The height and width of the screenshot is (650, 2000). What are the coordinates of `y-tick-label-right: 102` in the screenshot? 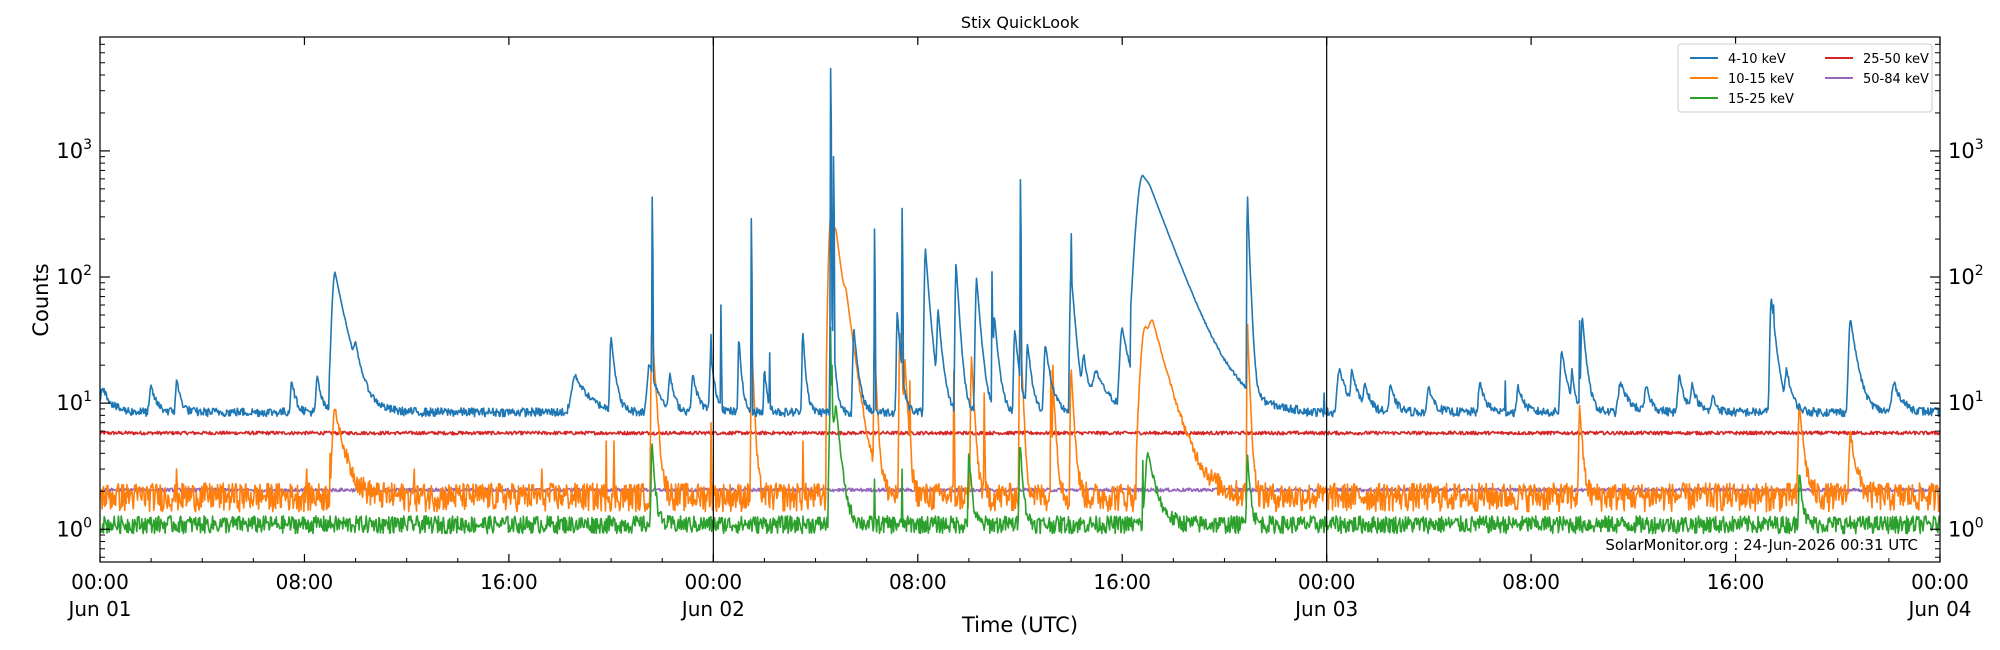 It's located at (1966, 276).